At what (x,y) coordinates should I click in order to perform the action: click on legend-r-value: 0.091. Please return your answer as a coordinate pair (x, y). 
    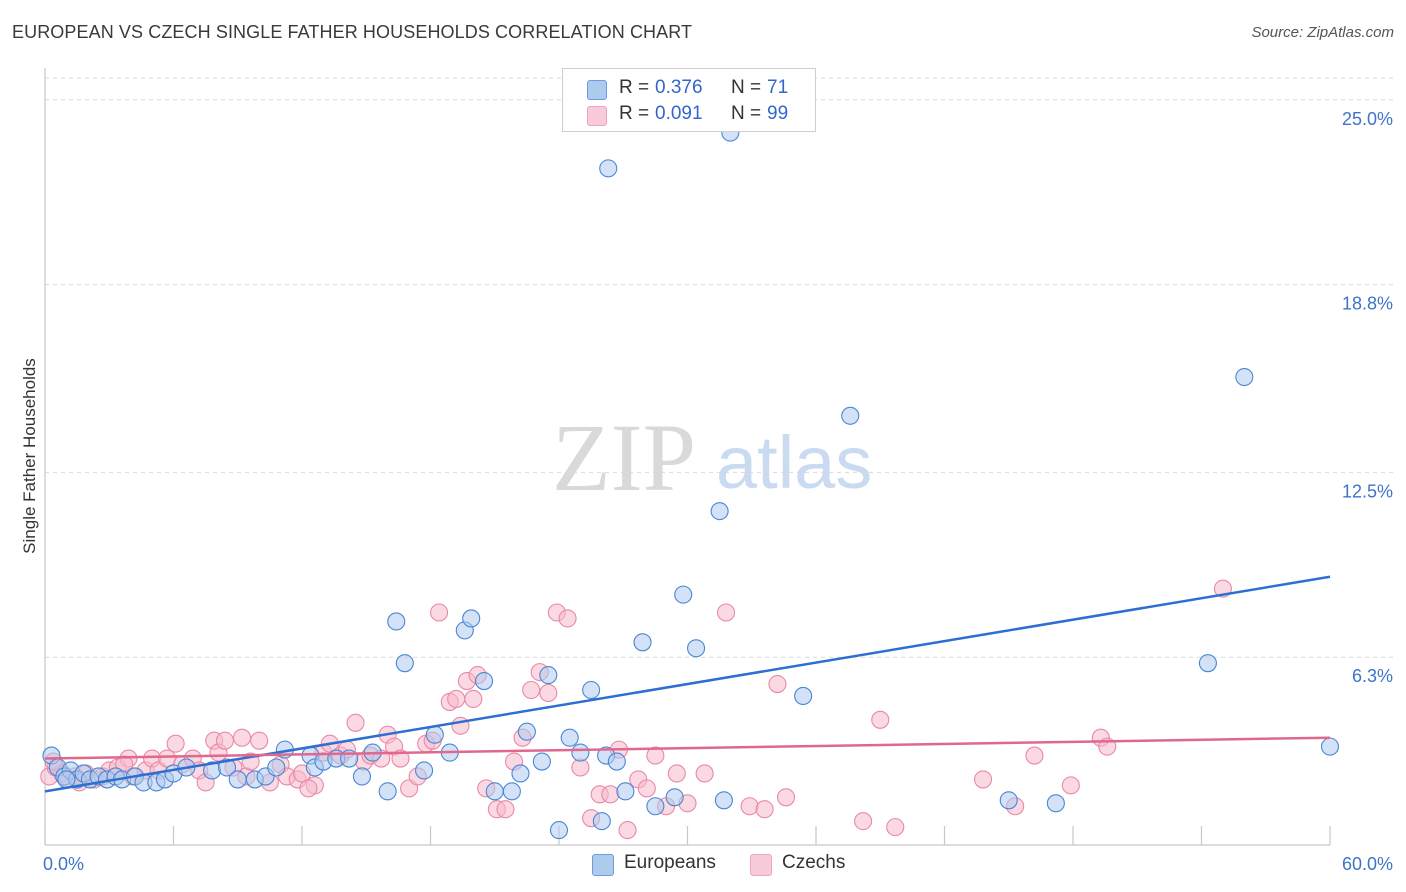
    Looking at the image, I should click on (679, 113).